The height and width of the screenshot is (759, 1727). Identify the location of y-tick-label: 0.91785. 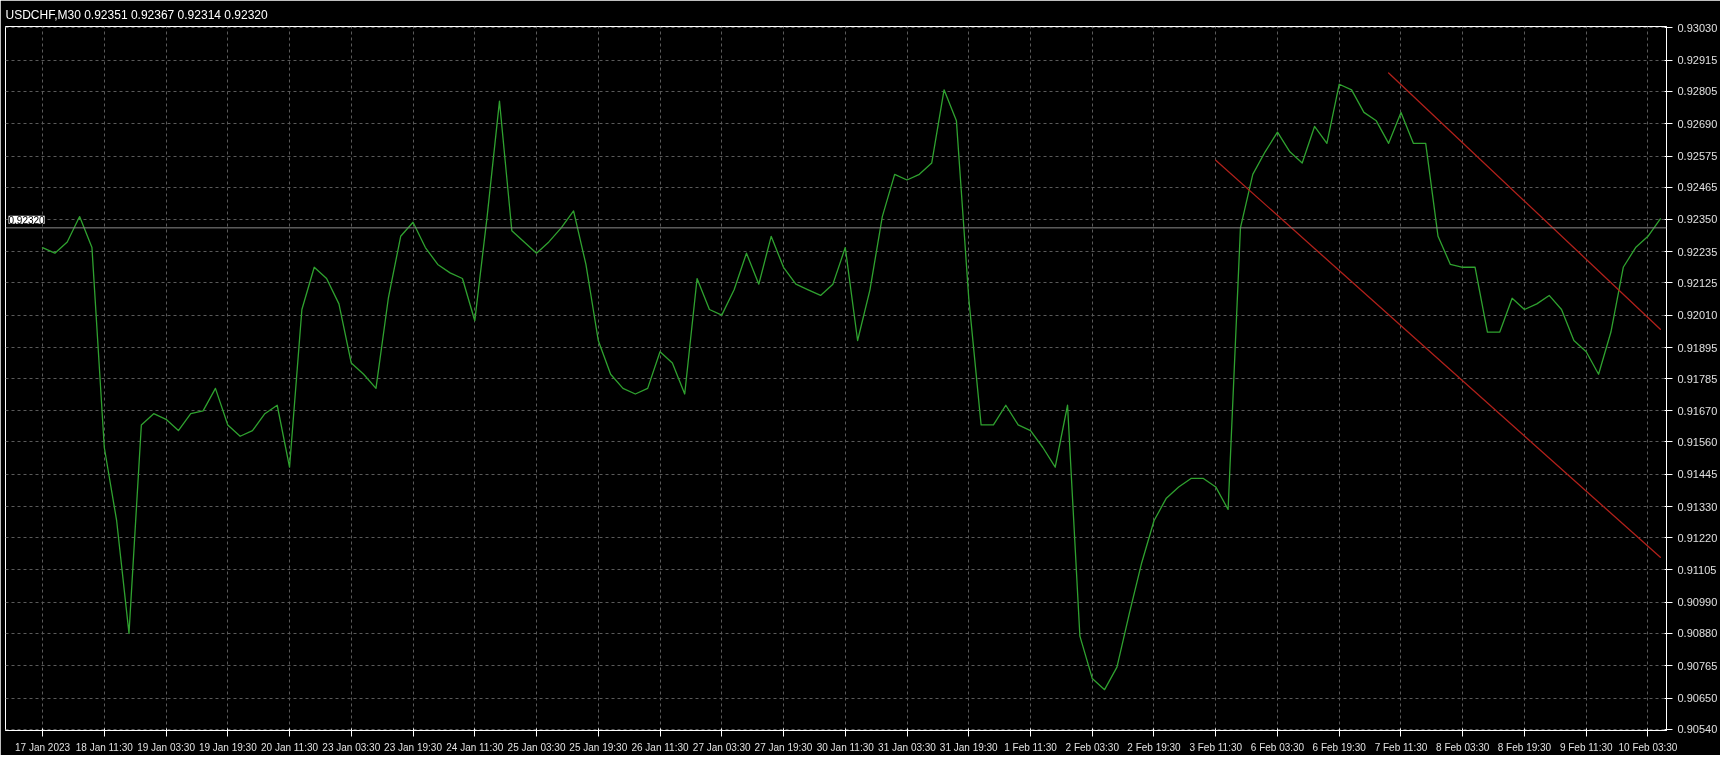
(1697, 378).